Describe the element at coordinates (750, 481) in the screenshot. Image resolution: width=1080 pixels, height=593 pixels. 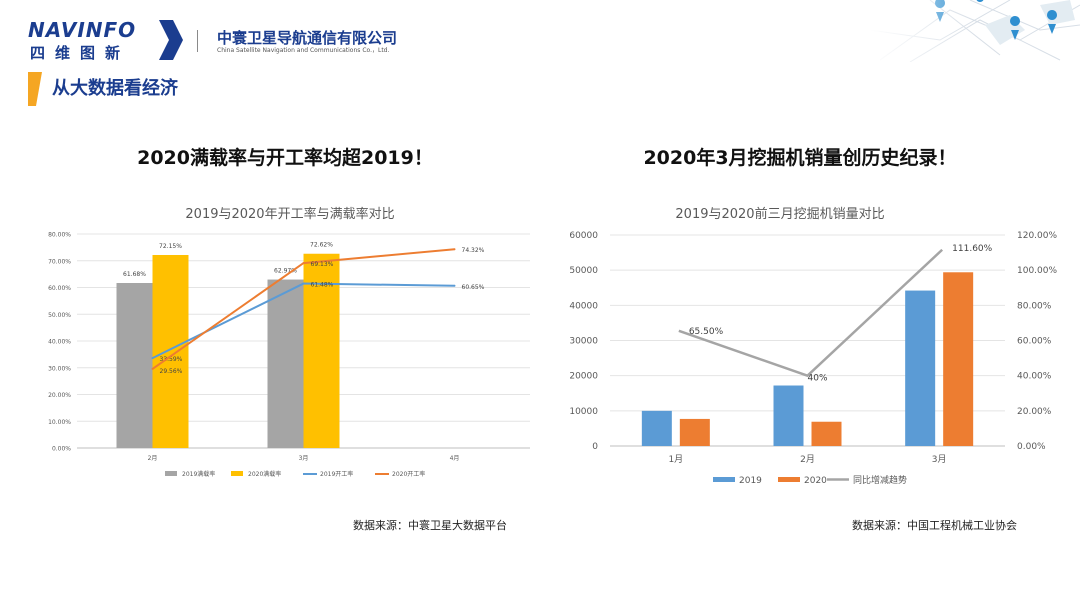
I see `legend-label: 2019` at that location.